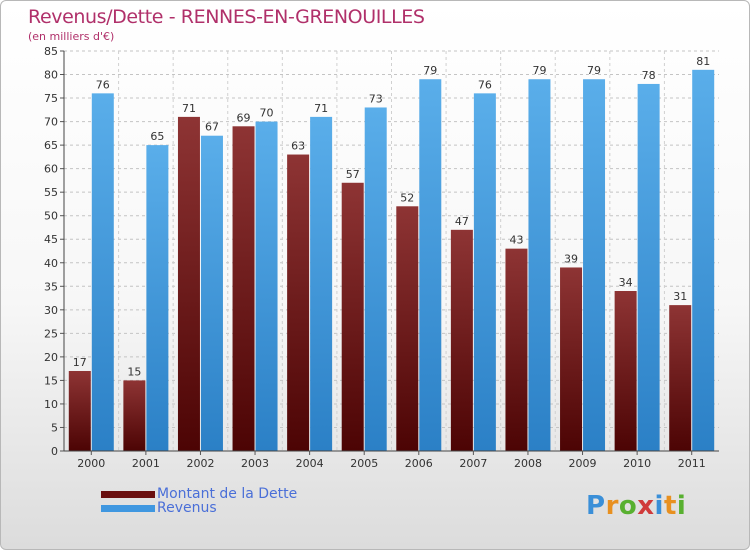 The width and height of the screenshot is (750, 550). I want to click on y-tick-label: 35, so click(51, 286).